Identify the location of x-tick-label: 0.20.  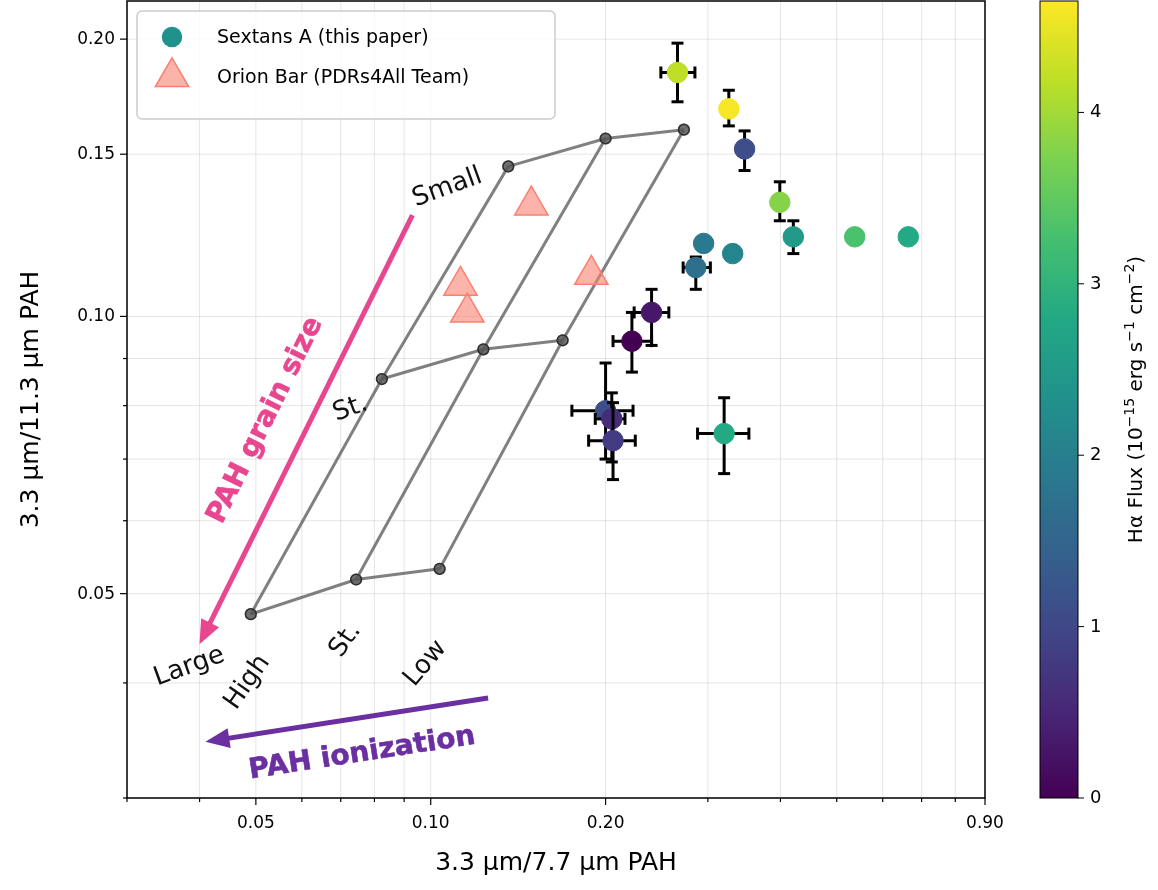
(605, 822).